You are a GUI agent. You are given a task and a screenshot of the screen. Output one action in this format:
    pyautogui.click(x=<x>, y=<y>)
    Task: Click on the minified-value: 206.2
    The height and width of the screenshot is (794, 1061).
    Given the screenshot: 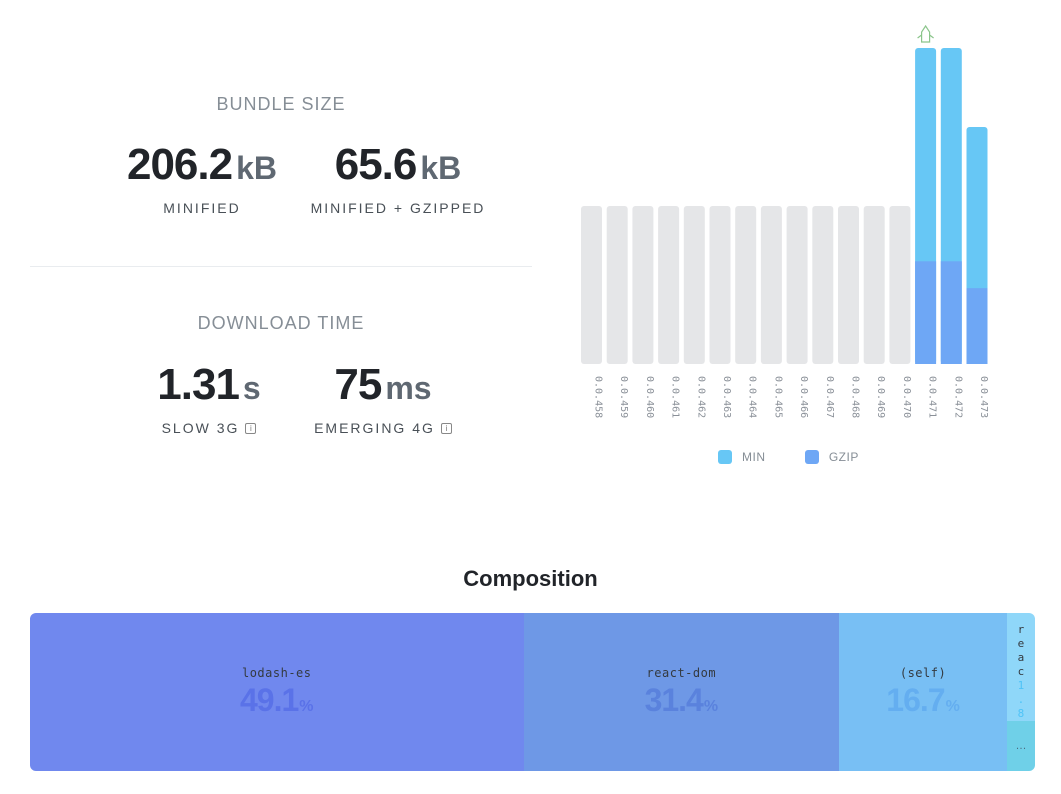 What is the action you would take?
    pyautogui.click(x=179, y=164)
    